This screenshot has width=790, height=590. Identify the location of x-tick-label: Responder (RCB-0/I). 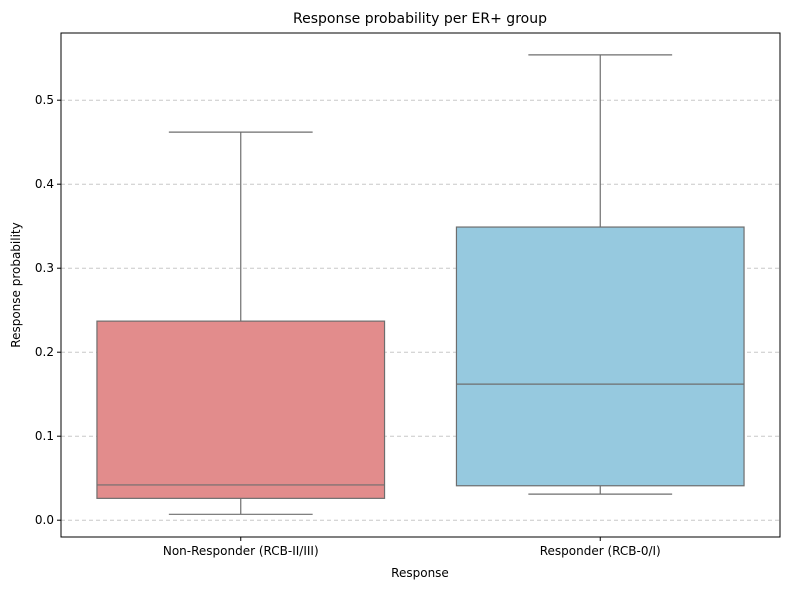
(600, 551).